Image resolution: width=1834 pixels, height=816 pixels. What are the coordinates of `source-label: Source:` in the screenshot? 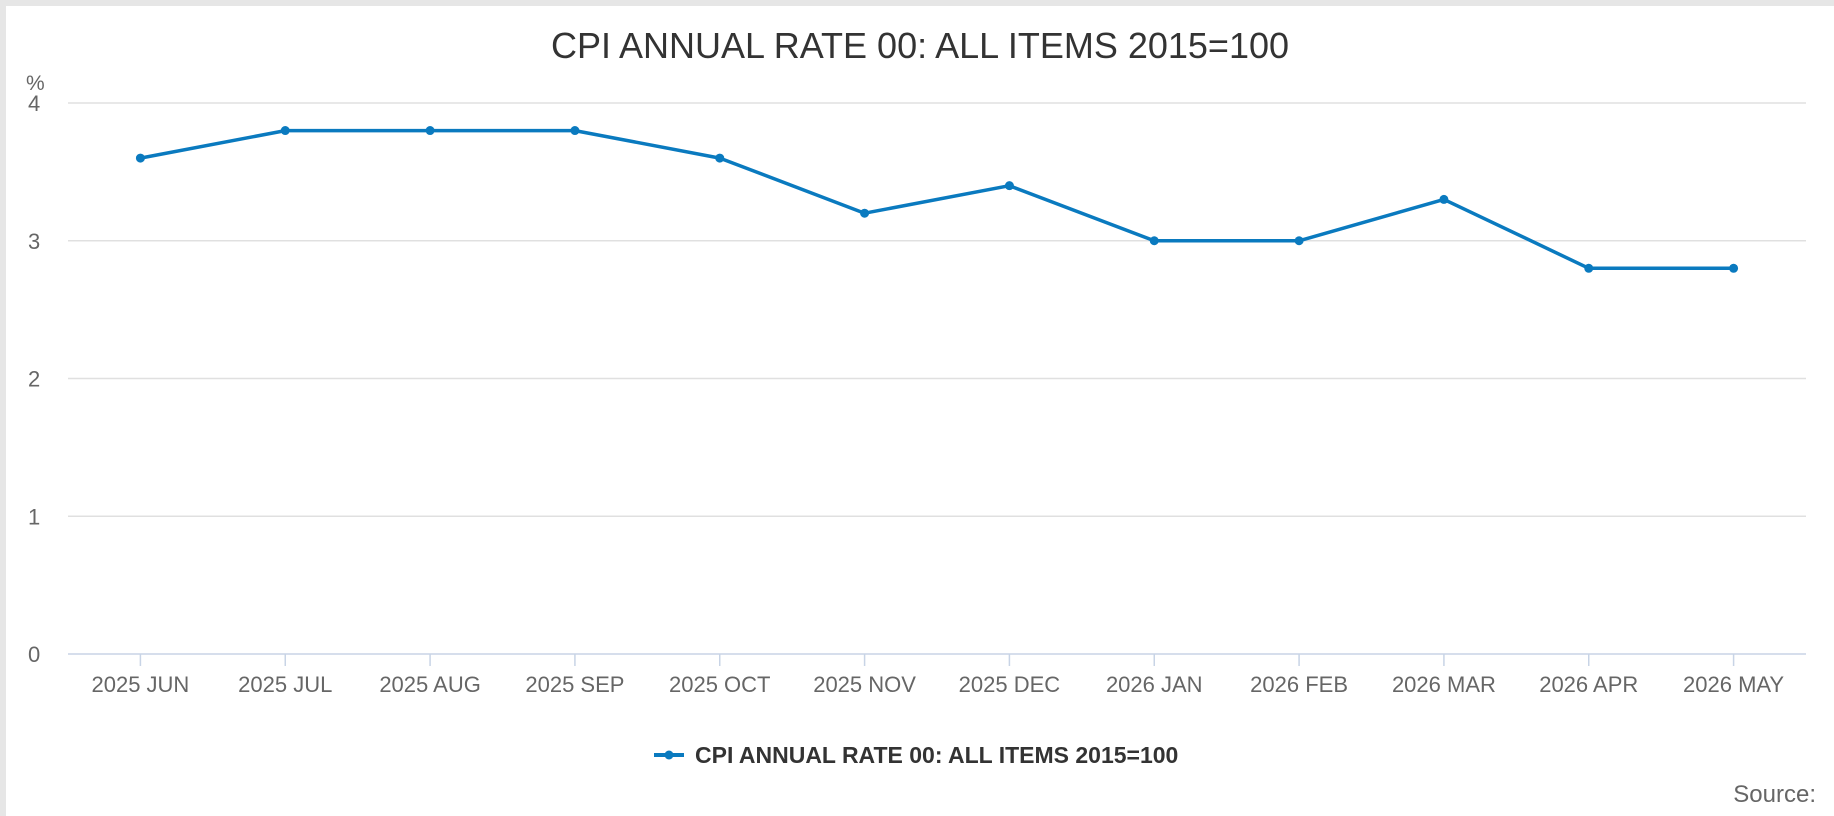 It's located at (1774, 794).